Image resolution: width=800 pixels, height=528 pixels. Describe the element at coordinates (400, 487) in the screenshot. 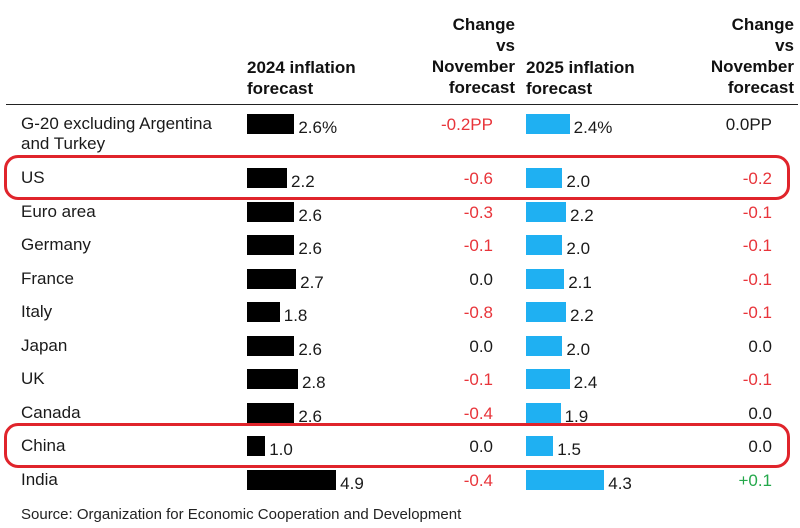

I see `table-row: India 4.9 -0.4 4.3 +0.1` at that location.